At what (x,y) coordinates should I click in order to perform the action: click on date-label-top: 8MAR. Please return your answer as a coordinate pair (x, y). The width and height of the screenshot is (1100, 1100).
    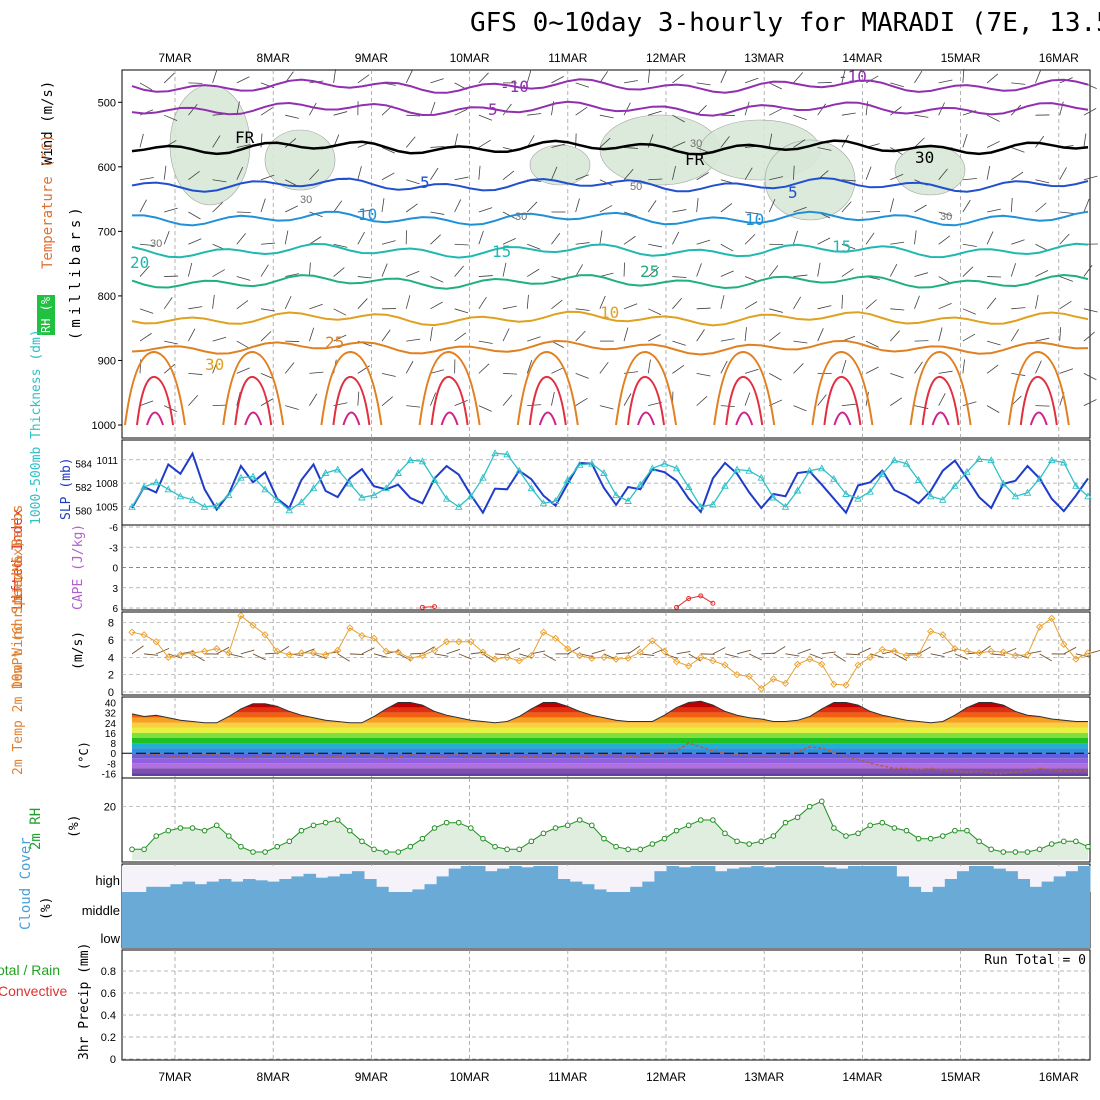
    Looking at the image, I should click on (274, 58).